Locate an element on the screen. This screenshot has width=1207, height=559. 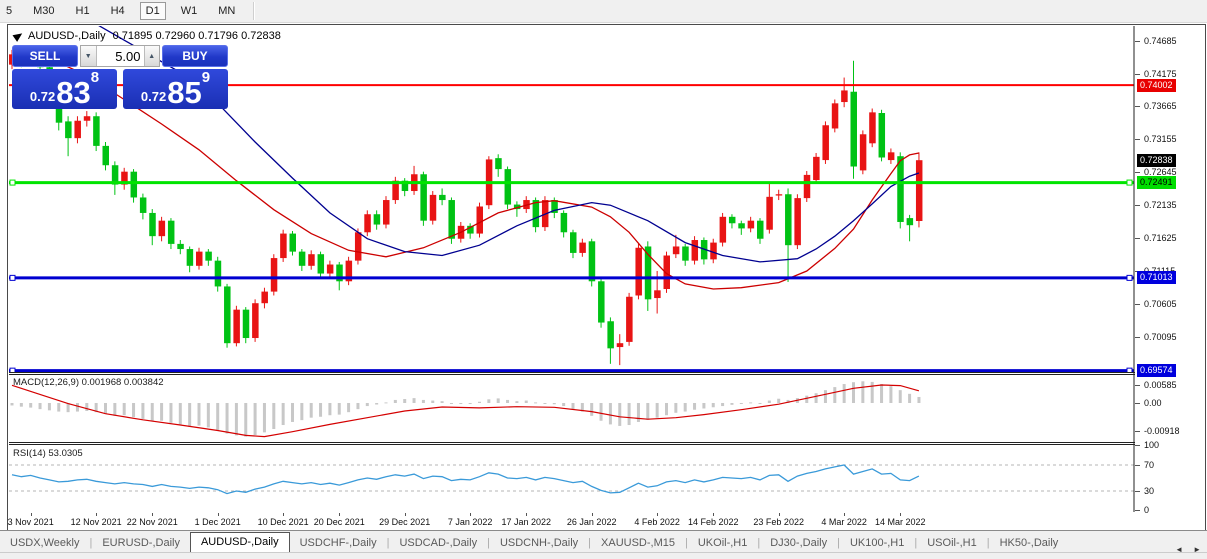
sell-price-prefix: 0.72 is located at coordinates (42, 96).